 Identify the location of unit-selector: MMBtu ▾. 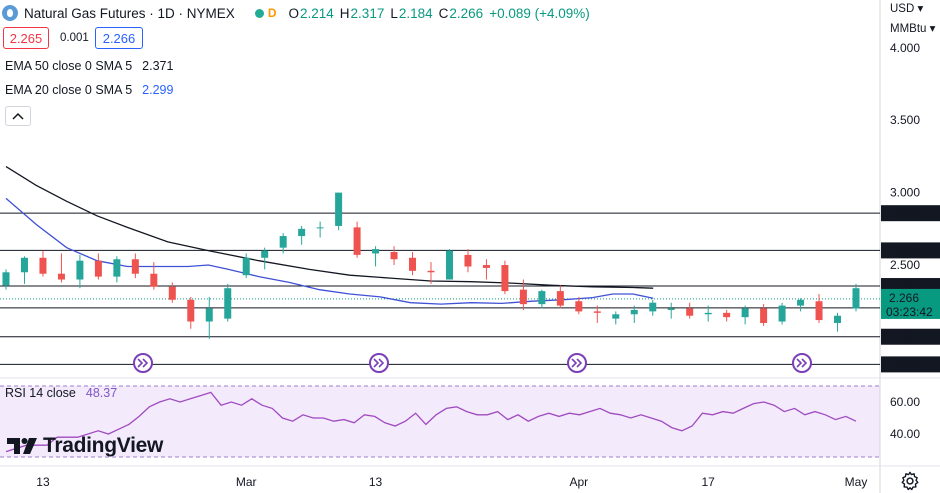
(912, 28).